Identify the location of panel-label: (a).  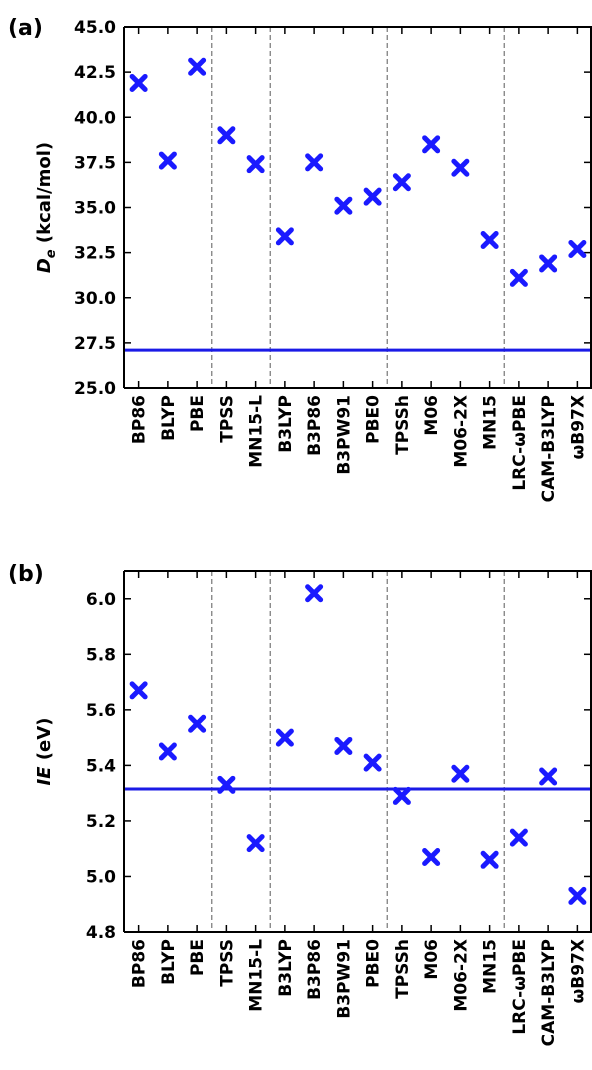
(25, 28).